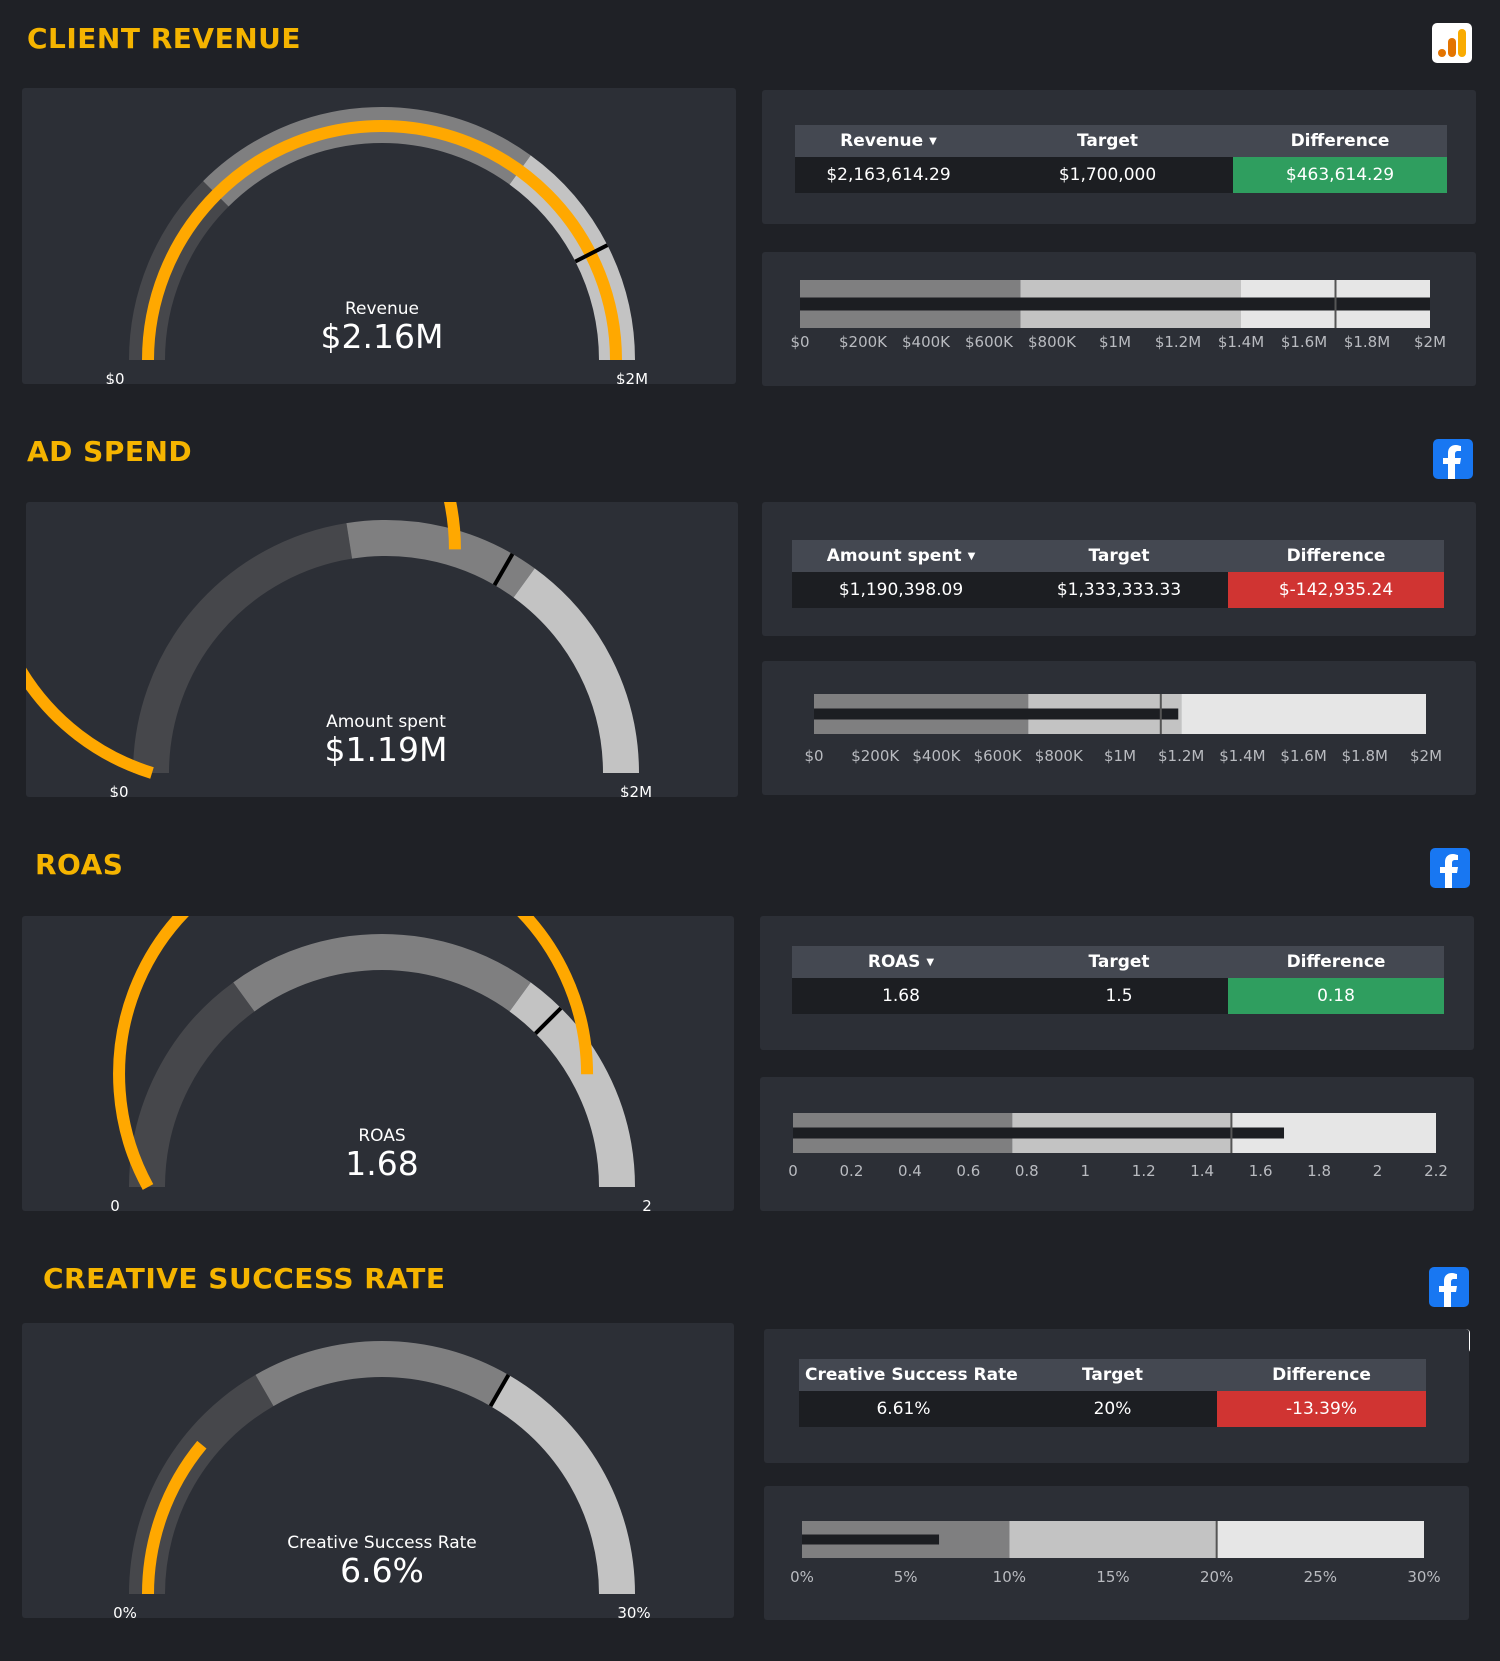  I want to click on bullet-tick-label: 15%, so click(1112, 1577).